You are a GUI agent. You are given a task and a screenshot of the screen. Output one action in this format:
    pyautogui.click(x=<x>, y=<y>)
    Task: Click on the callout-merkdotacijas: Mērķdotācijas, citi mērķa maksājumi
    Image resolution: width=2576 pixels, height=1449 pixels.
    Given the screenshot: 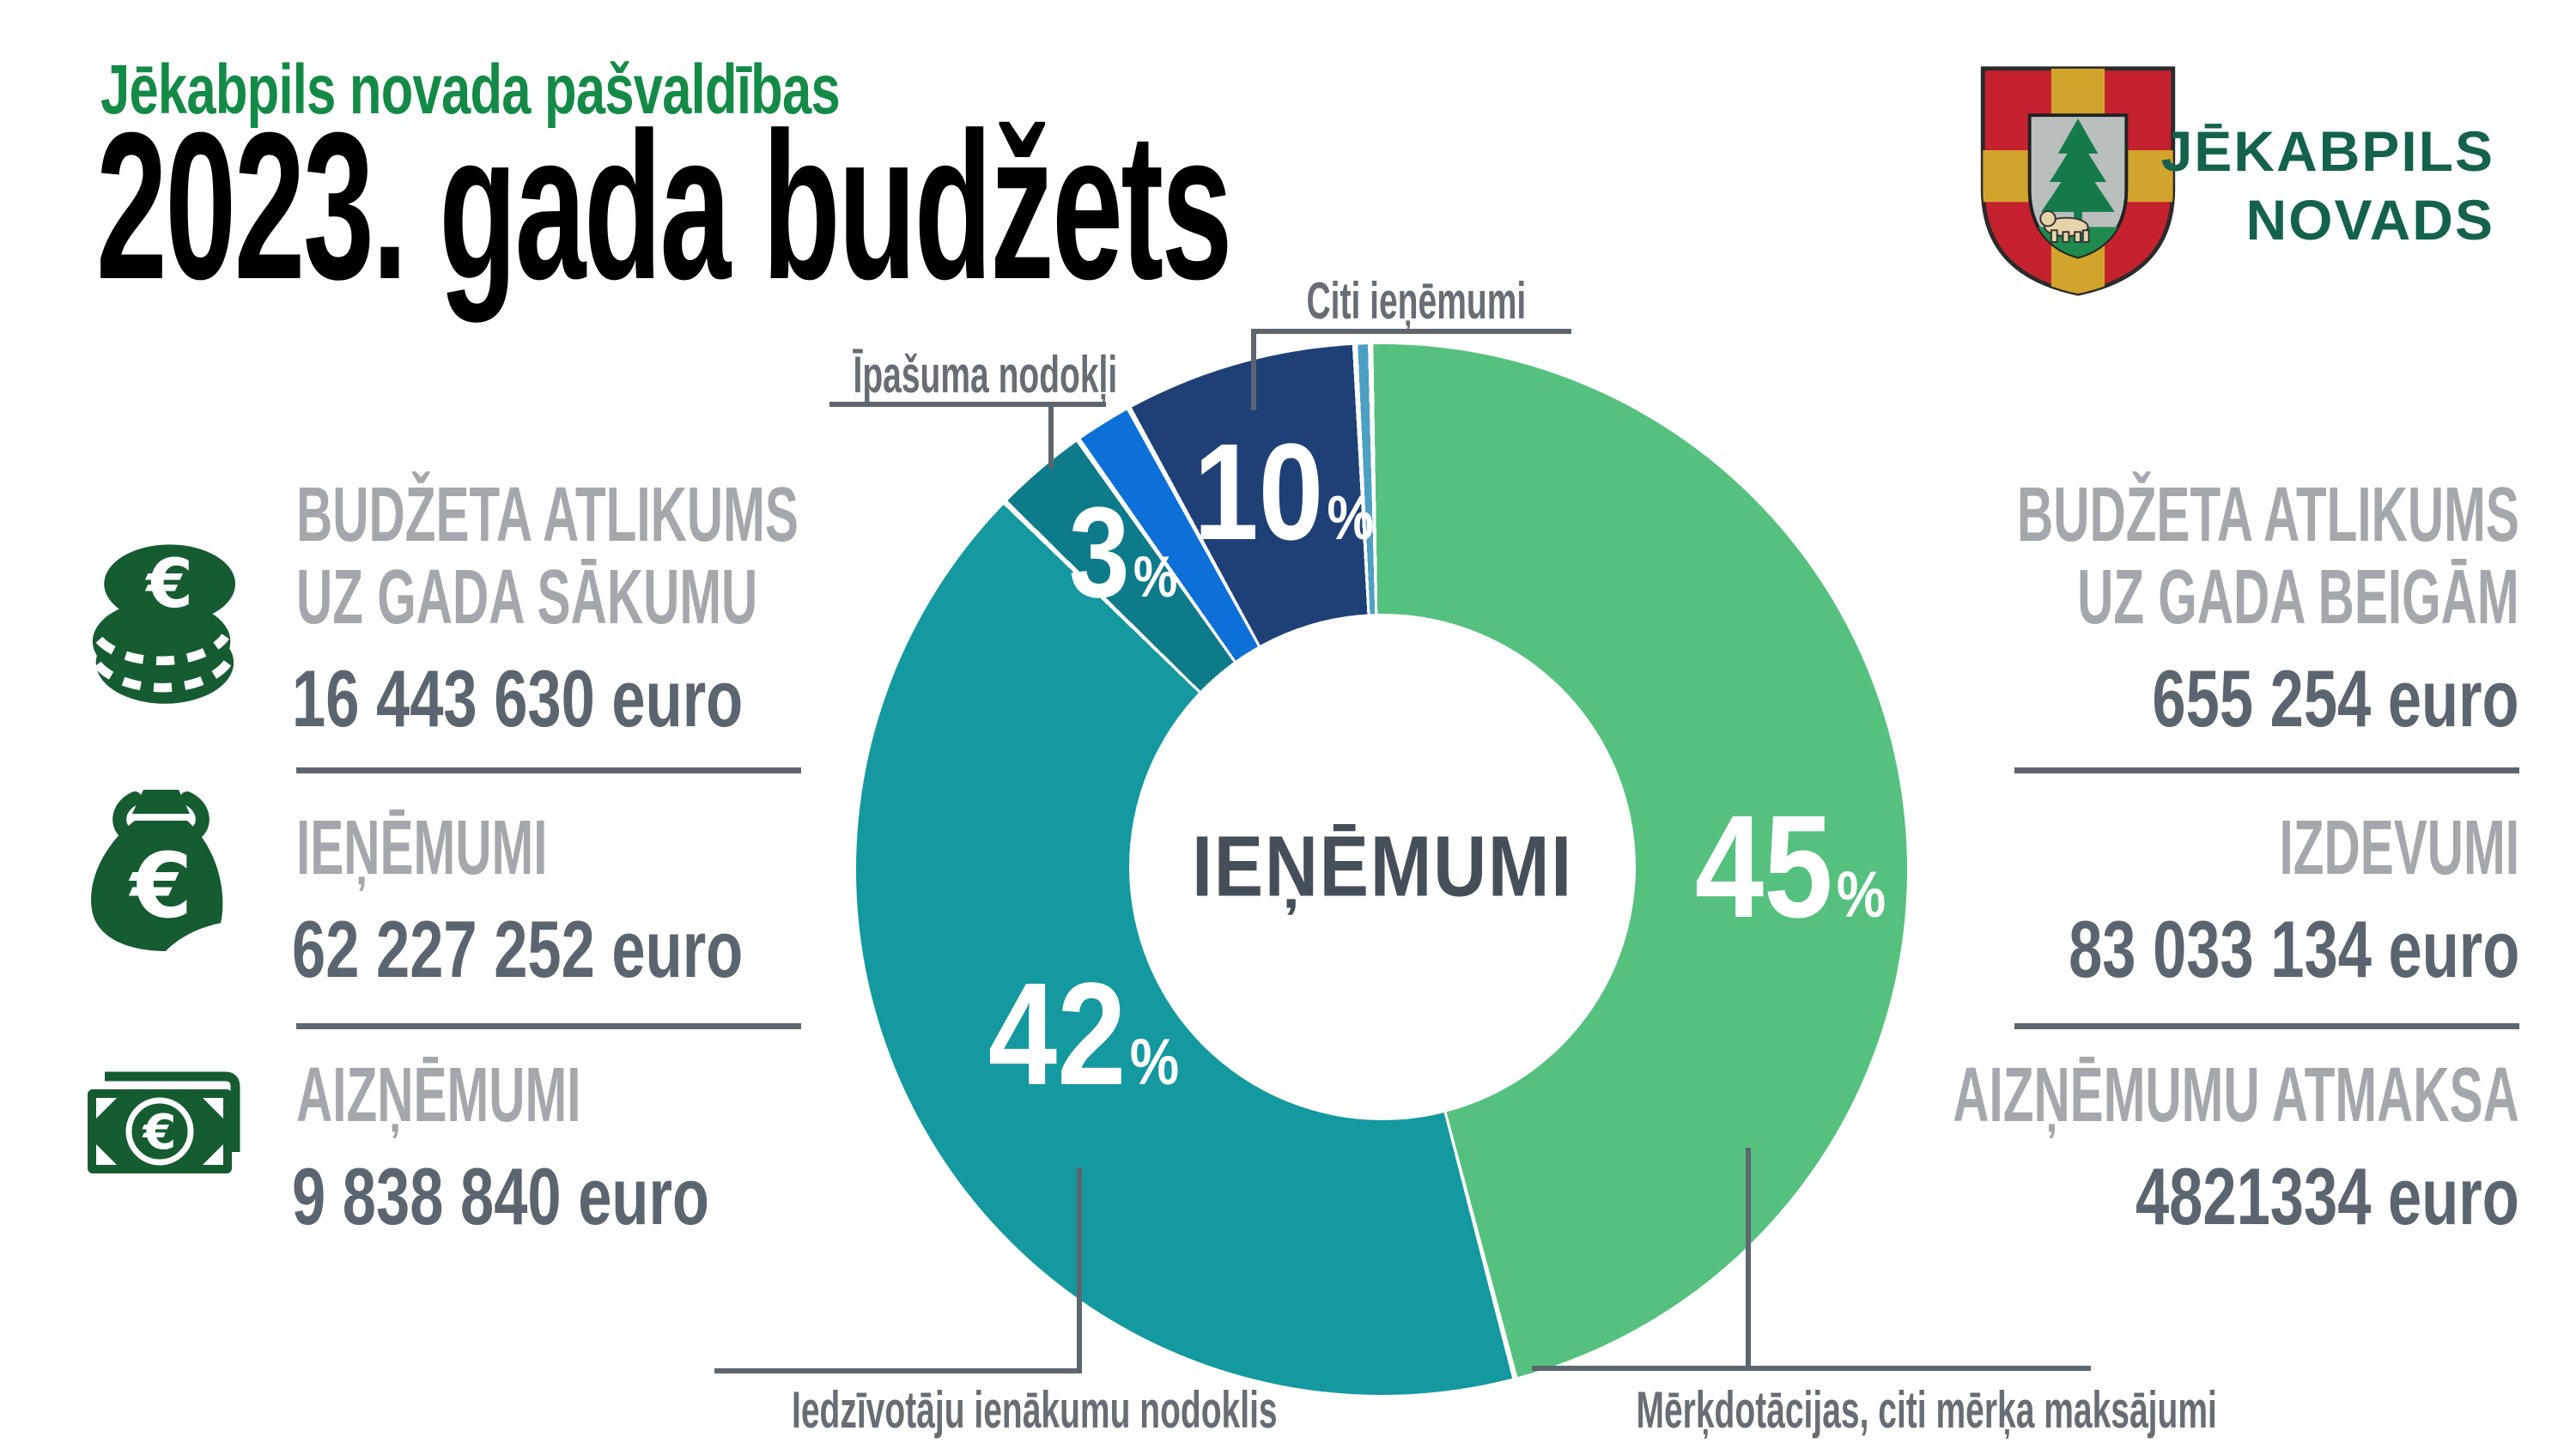 What is the action you would take?
    pyautogui.click(x=1926, y=1410)
    